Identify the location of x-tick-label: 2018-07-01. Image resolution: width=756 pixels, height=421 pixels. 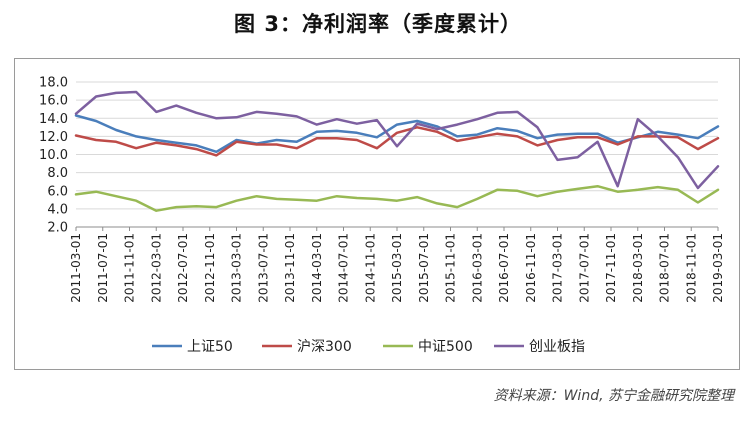
(665, 268).